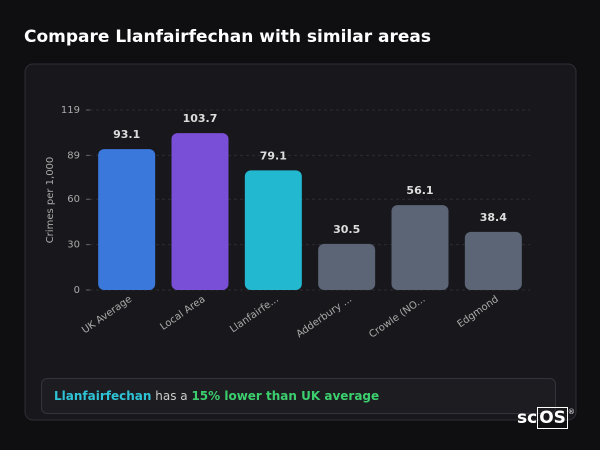 This screenshot has width=600, height=450. What do you see at coordinates (571, 412) in the screenshot?
I see `logo-mark: ®` at bounding box center [571, 412].